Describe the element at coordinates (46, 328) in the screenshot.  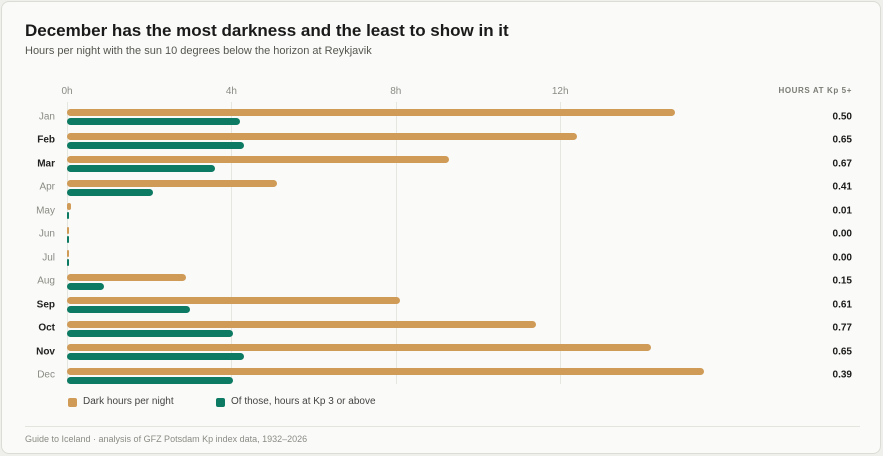
I see `month-label-oct: Oct` at that location.